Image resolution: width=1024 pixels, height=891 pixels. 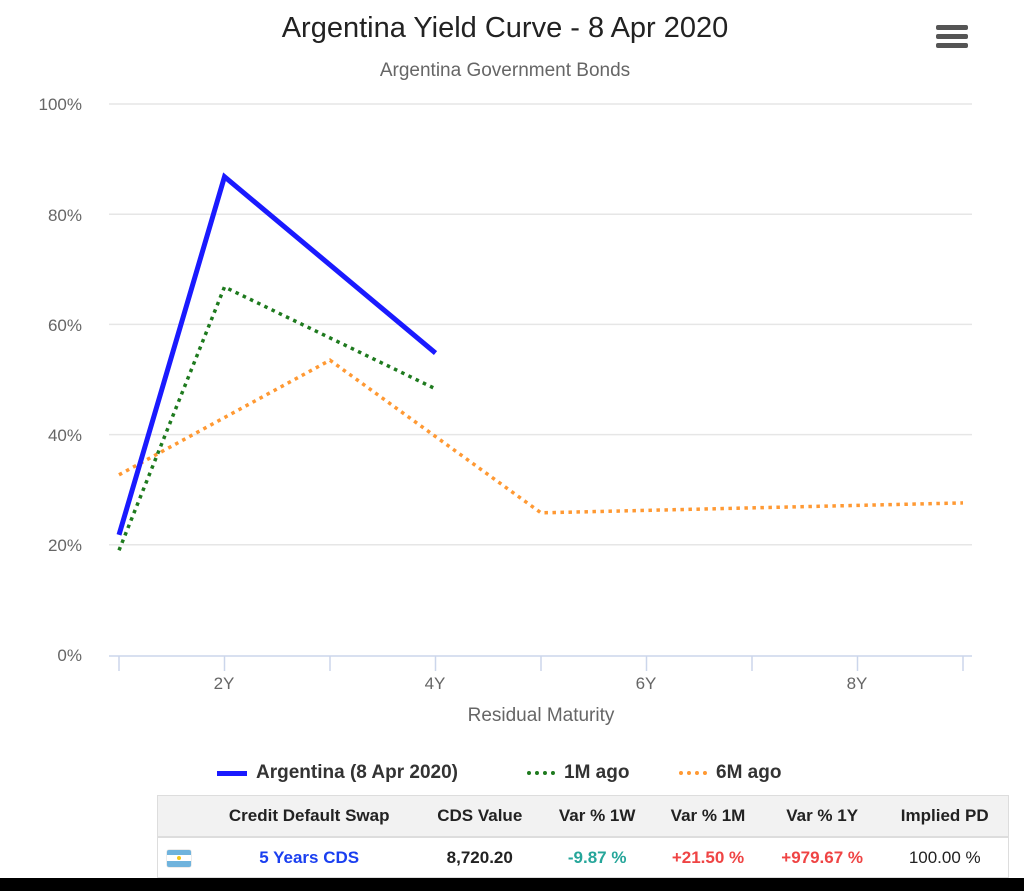 I want to click on header-credit-default-swap: Credit Default Swap, so click(x=309, y=816).